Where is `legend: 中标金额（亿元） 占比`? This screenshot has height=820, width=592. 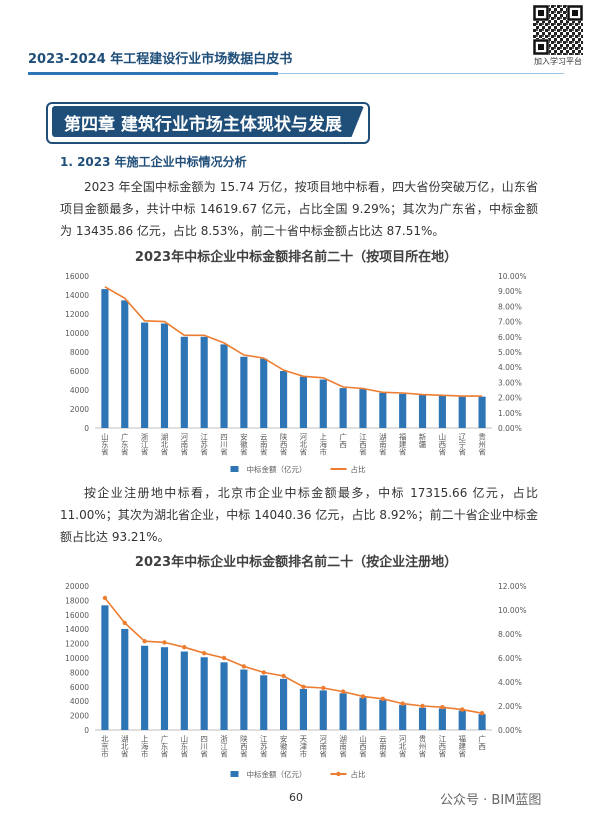 legend: 中标金额（亿元） 占比 is located at coordinates (298, 469).